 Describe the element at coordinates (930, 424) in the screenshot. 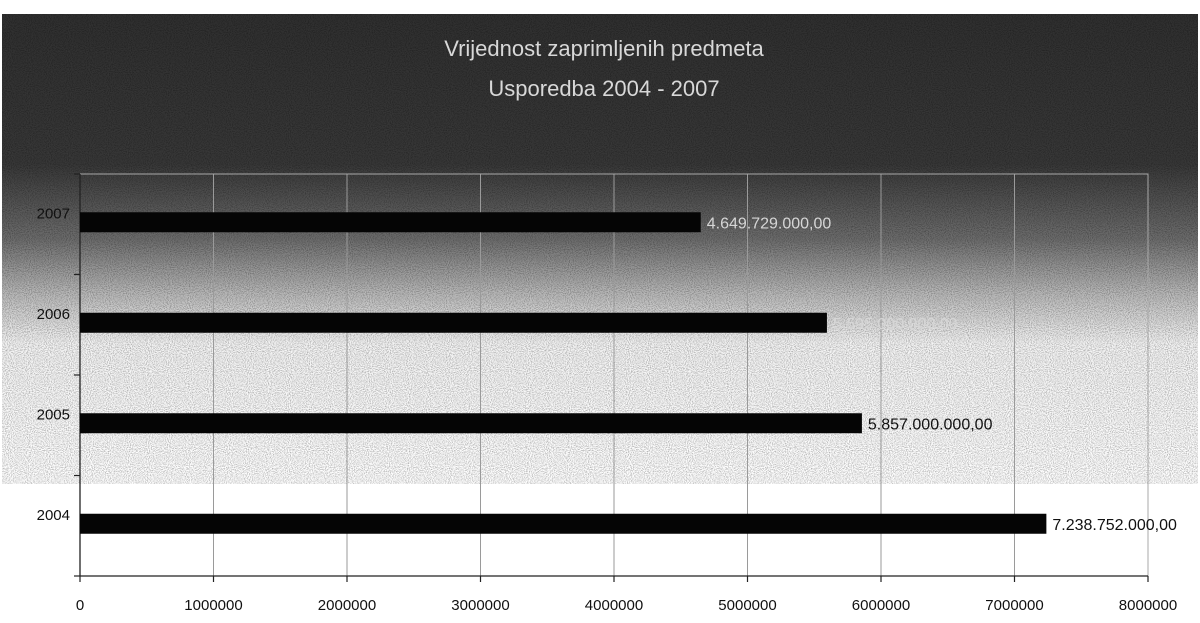

I see `data-label-2005: 5.857.000.000,00` at that location.